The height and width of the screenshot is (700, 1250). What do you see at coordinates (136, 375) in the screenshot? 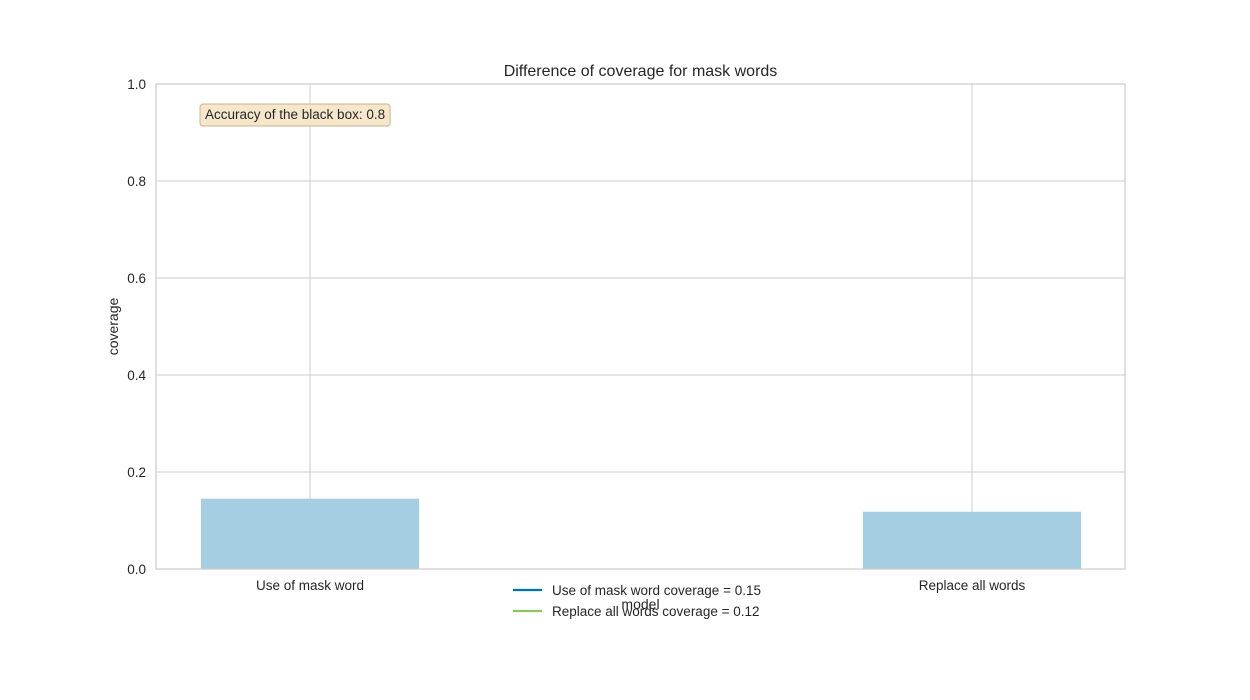
I see `y-tick-label: 0.4` at bounding box center [136, 375].